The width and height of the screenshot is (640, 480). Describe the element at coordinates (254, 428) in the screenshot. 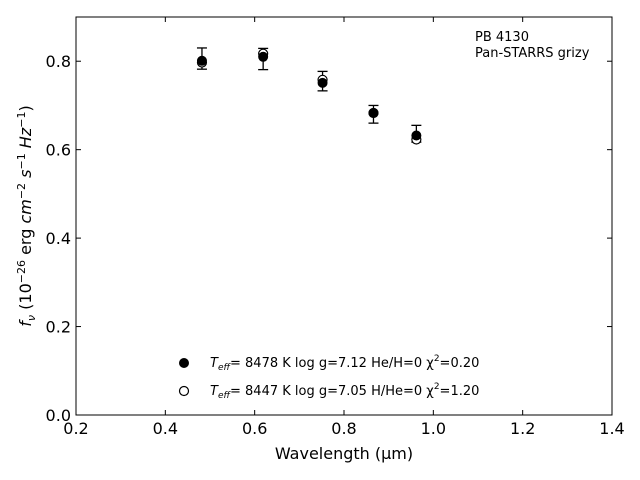

I see `x-tick-label: 0.6` at that location.